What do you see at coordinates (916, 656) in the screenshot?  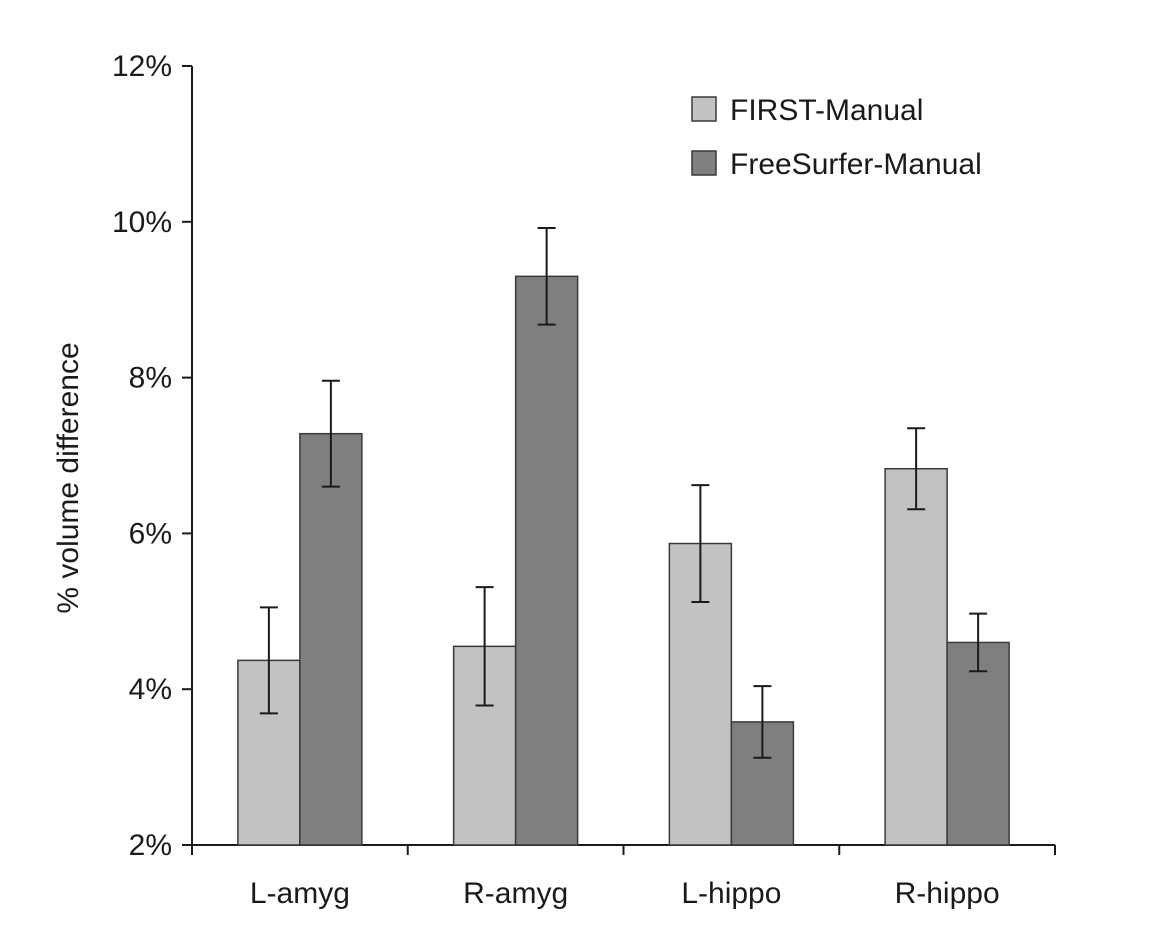 I see `bar-first-manual-r-hippo` at bounding box center [916, 656].